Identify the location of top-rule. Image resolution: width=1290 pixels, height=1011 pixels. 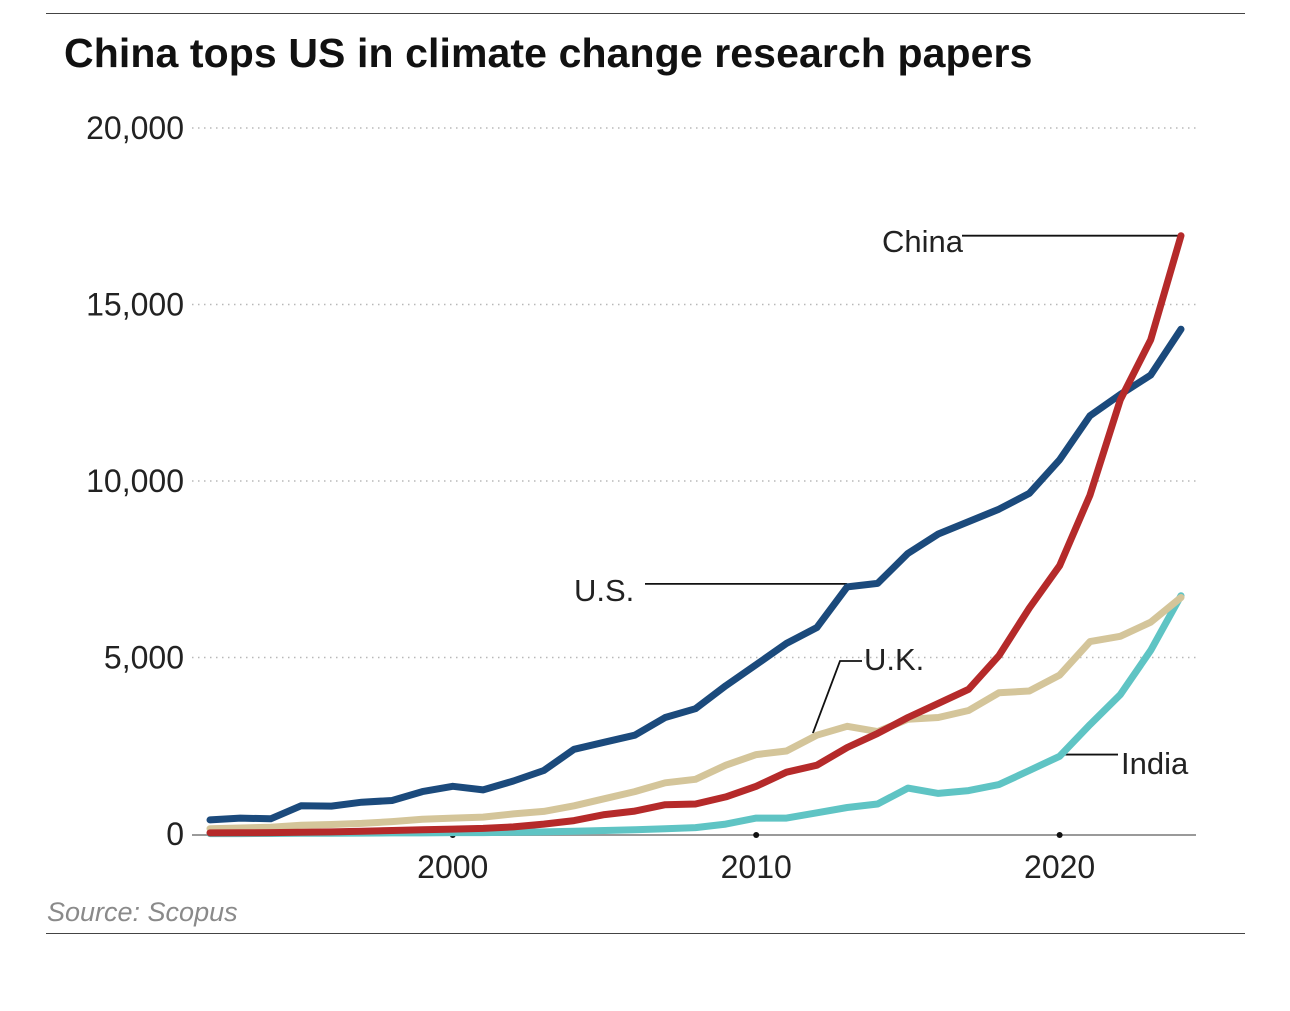
(645, 13).